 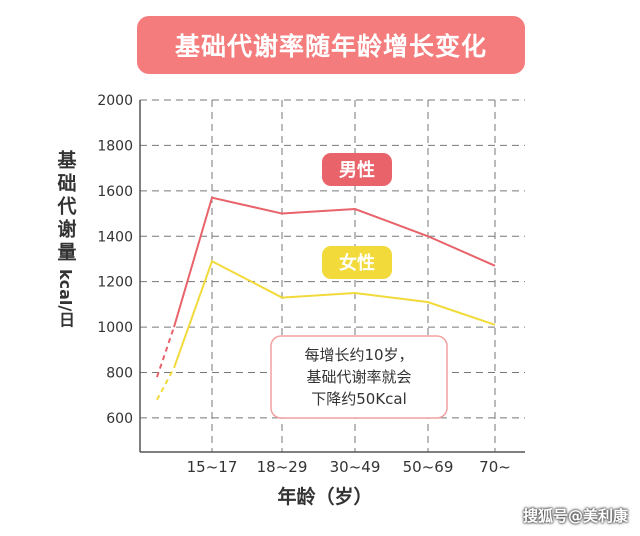 What do you see at coordinates (355, 467) in the screenshot?
I see `x-tick-label: 30~49` at bounding box center [355, 467].